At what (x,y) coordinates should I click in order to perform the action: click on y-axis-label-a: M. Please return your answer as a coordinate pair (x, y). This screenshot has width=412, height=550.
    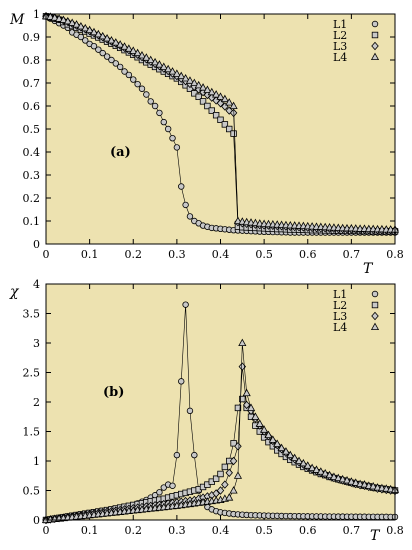
    Looking at the image, I should click on (17, 20).